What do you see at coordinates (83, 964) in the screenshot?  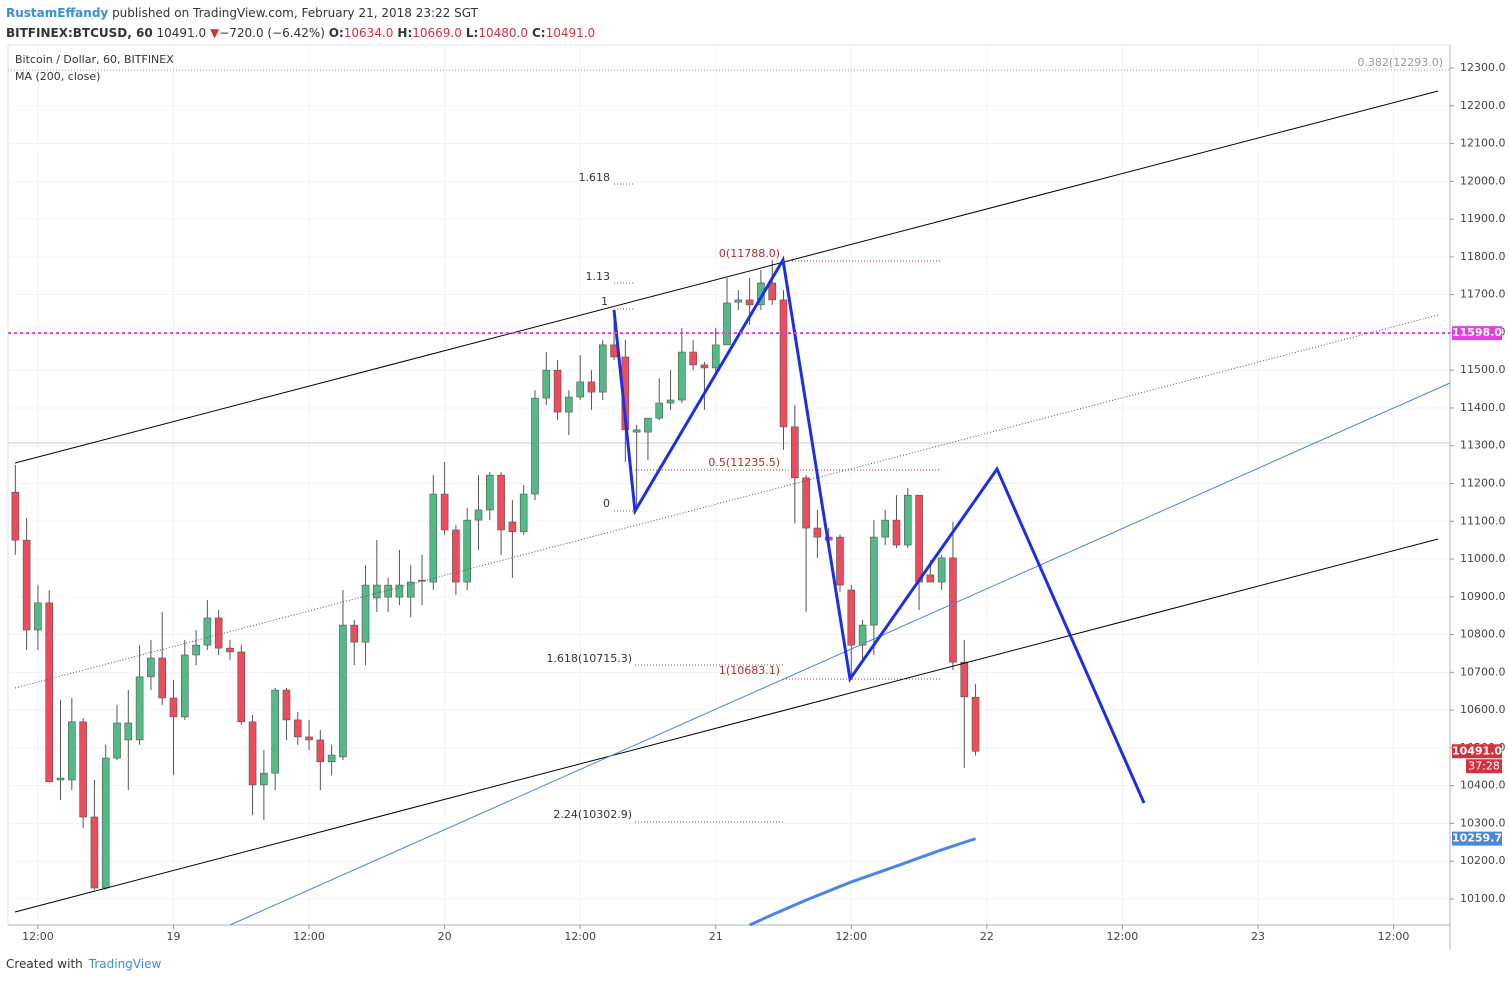 I see `footer: Created with TradingView` at bounding box center [83, 964].